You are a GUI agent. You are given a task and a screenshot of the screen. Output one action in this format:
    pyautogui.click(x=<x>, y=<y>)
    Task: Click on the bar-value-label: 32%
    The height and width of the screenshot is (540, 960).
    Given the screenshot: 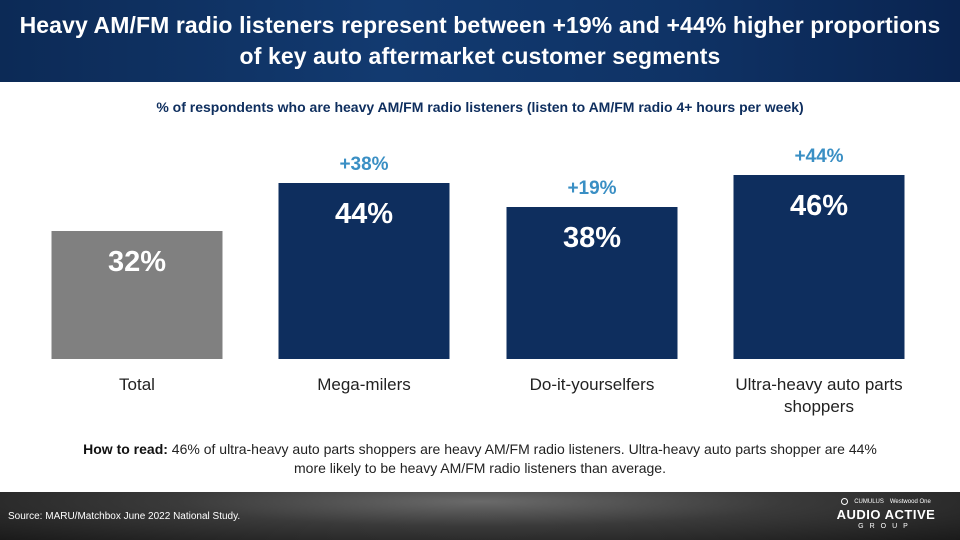 What is the action you would take?
    pyautogui.click(x=137, y=262)
    